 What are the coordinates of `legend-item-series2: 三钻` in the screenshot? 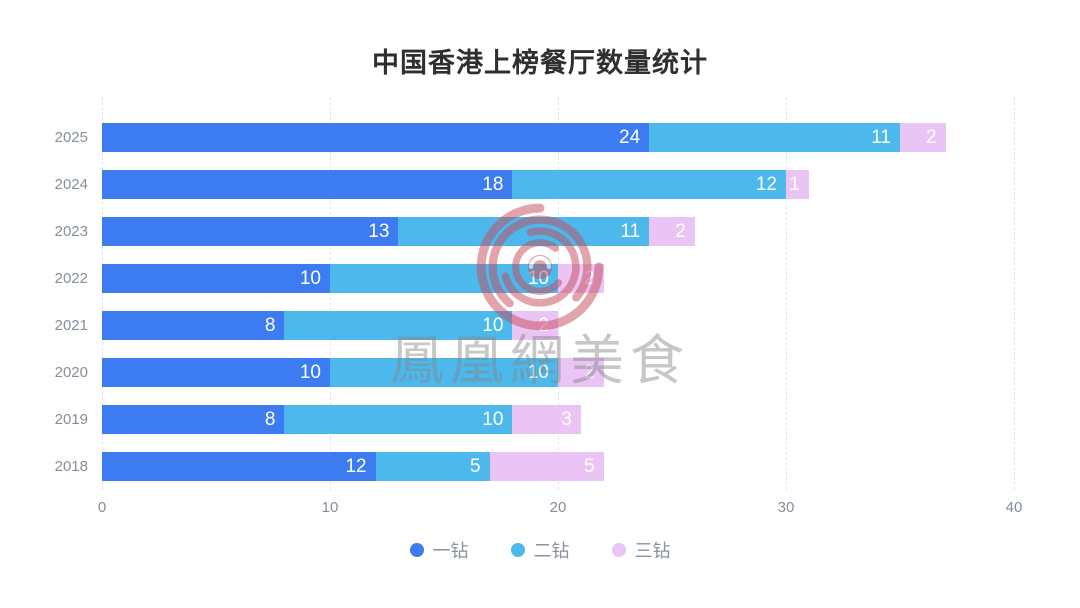 It's located at (641, 550).